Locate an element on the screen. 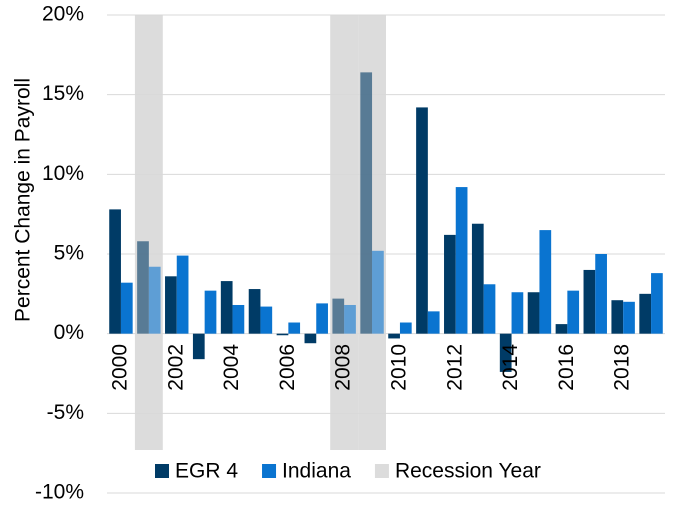  x-tick-label: 2006 is located at coordinates (287, 367).